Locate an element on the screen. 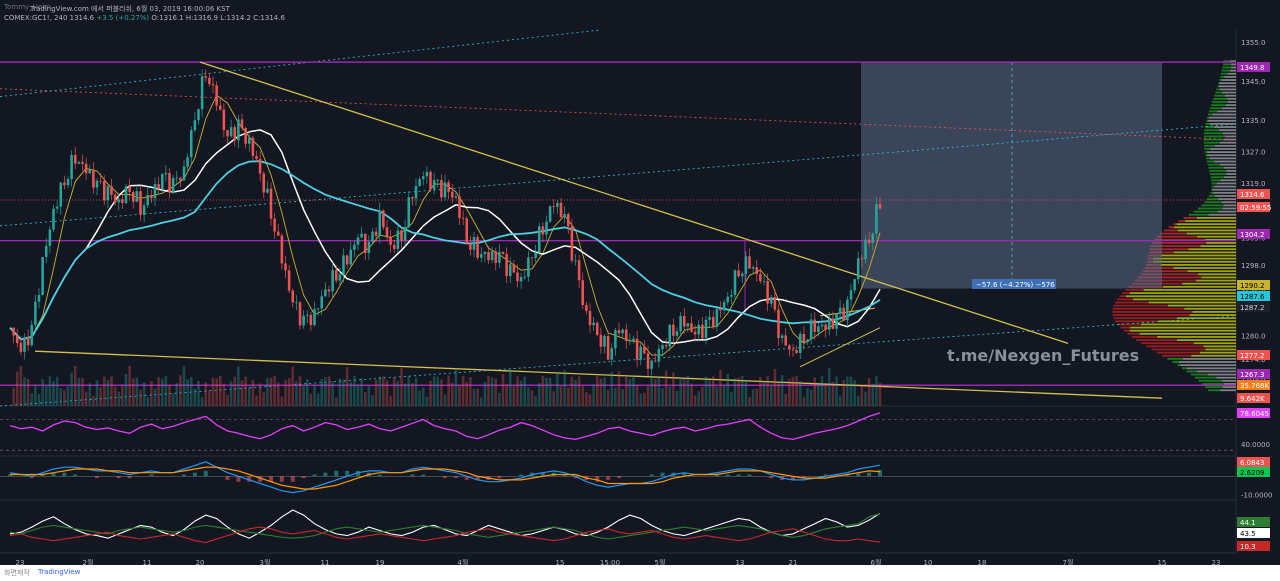 Image resolution: width=1280 pixels, height=581 pixels. dmi-tag-bg is located at coordinates (1253, 522).